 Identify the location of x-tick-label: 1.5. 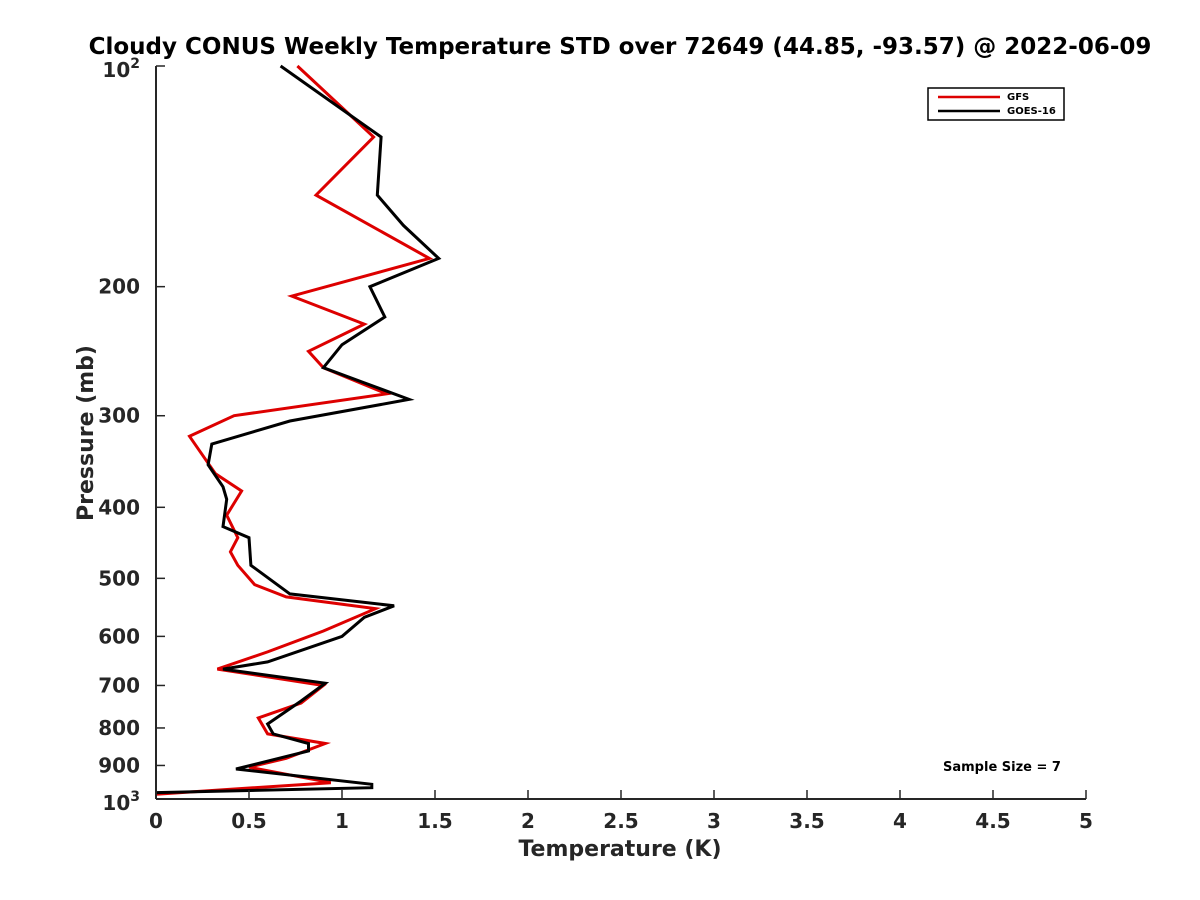
(434, 821).